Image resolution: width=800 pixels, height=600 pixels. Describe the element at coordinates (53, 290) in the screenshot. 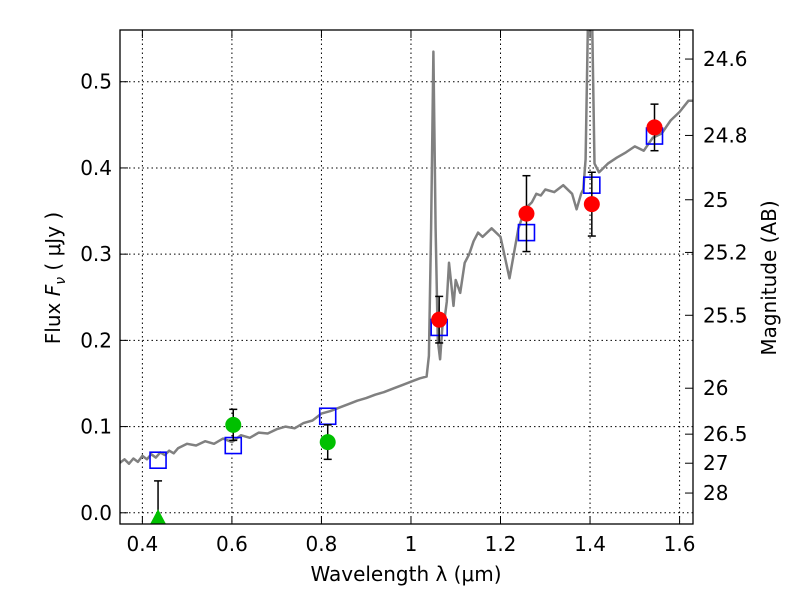

I see `y-title-F: F` at that location.